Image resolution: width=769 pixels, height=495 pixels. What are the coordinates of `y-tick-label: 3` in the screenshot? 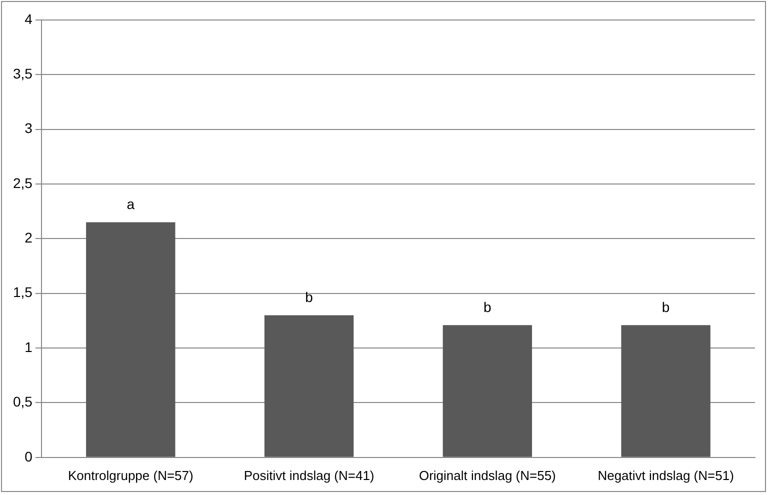 It's located at (28, 128).